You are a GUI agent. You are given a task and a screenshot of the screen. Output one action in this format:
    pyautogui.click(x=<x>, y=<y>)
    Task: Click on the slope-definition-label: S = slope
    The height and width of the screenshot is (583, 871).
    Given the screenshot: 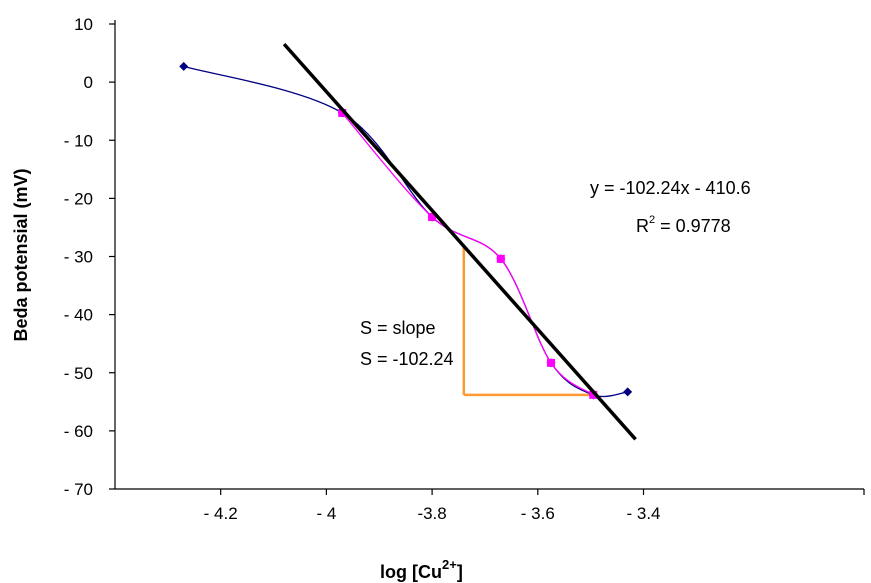 What is the action you would take?
    pyautogui.click(x=398, y=328)
    